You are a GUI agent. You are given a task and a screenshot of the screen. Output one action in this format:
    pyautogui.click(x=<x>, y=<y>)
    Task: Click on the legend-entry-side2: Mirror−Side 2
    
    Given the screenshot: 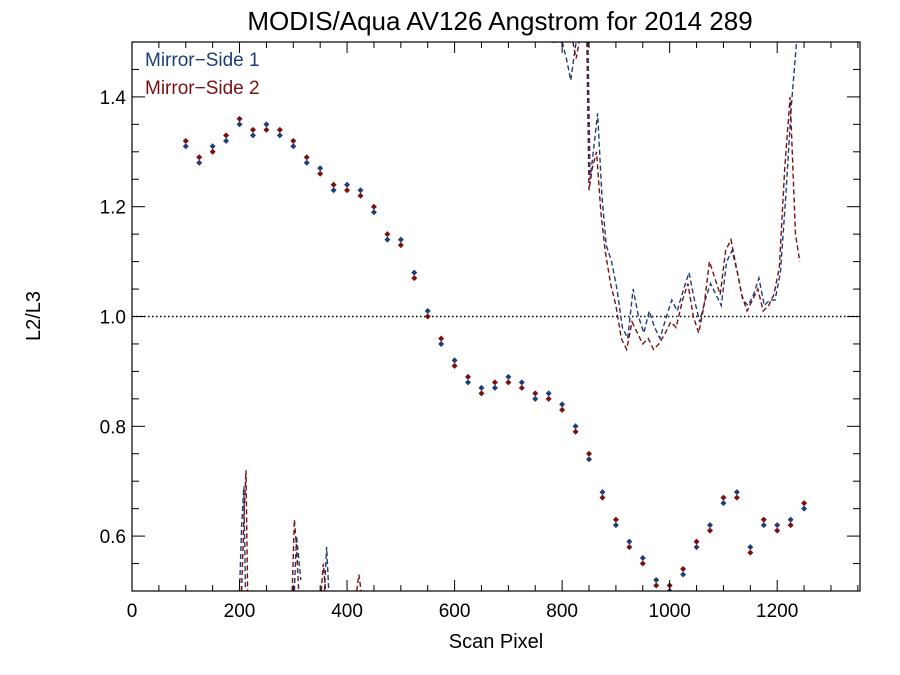 What is the action you would take?
    pyautogui.click(x=202, y=88)
    